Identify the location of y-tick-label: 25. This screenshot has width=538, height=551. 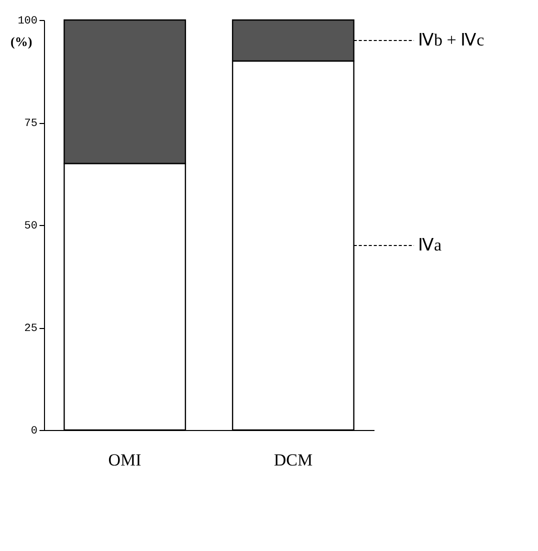
(31, 329).